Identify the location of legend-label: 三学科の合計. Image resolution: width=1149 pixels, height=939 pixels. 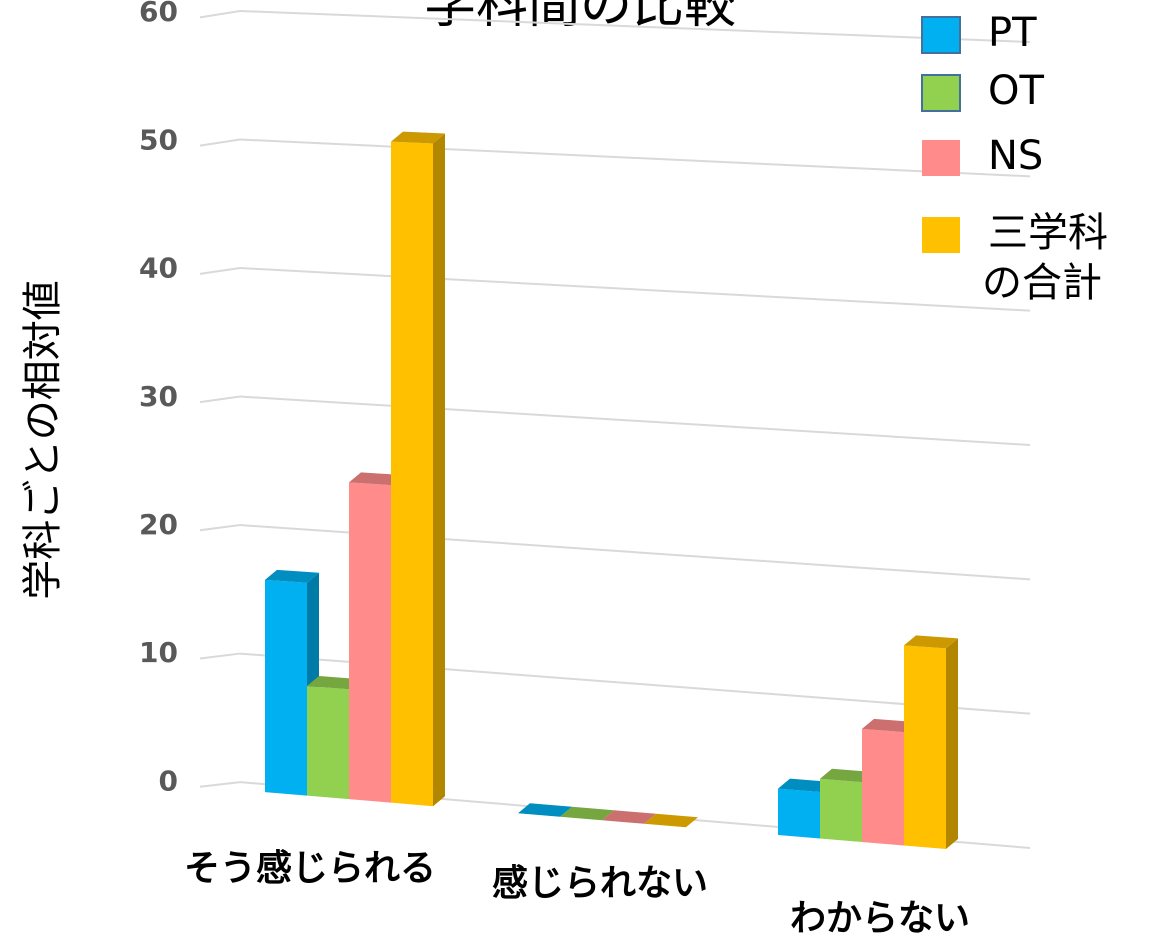
(1045, 258).